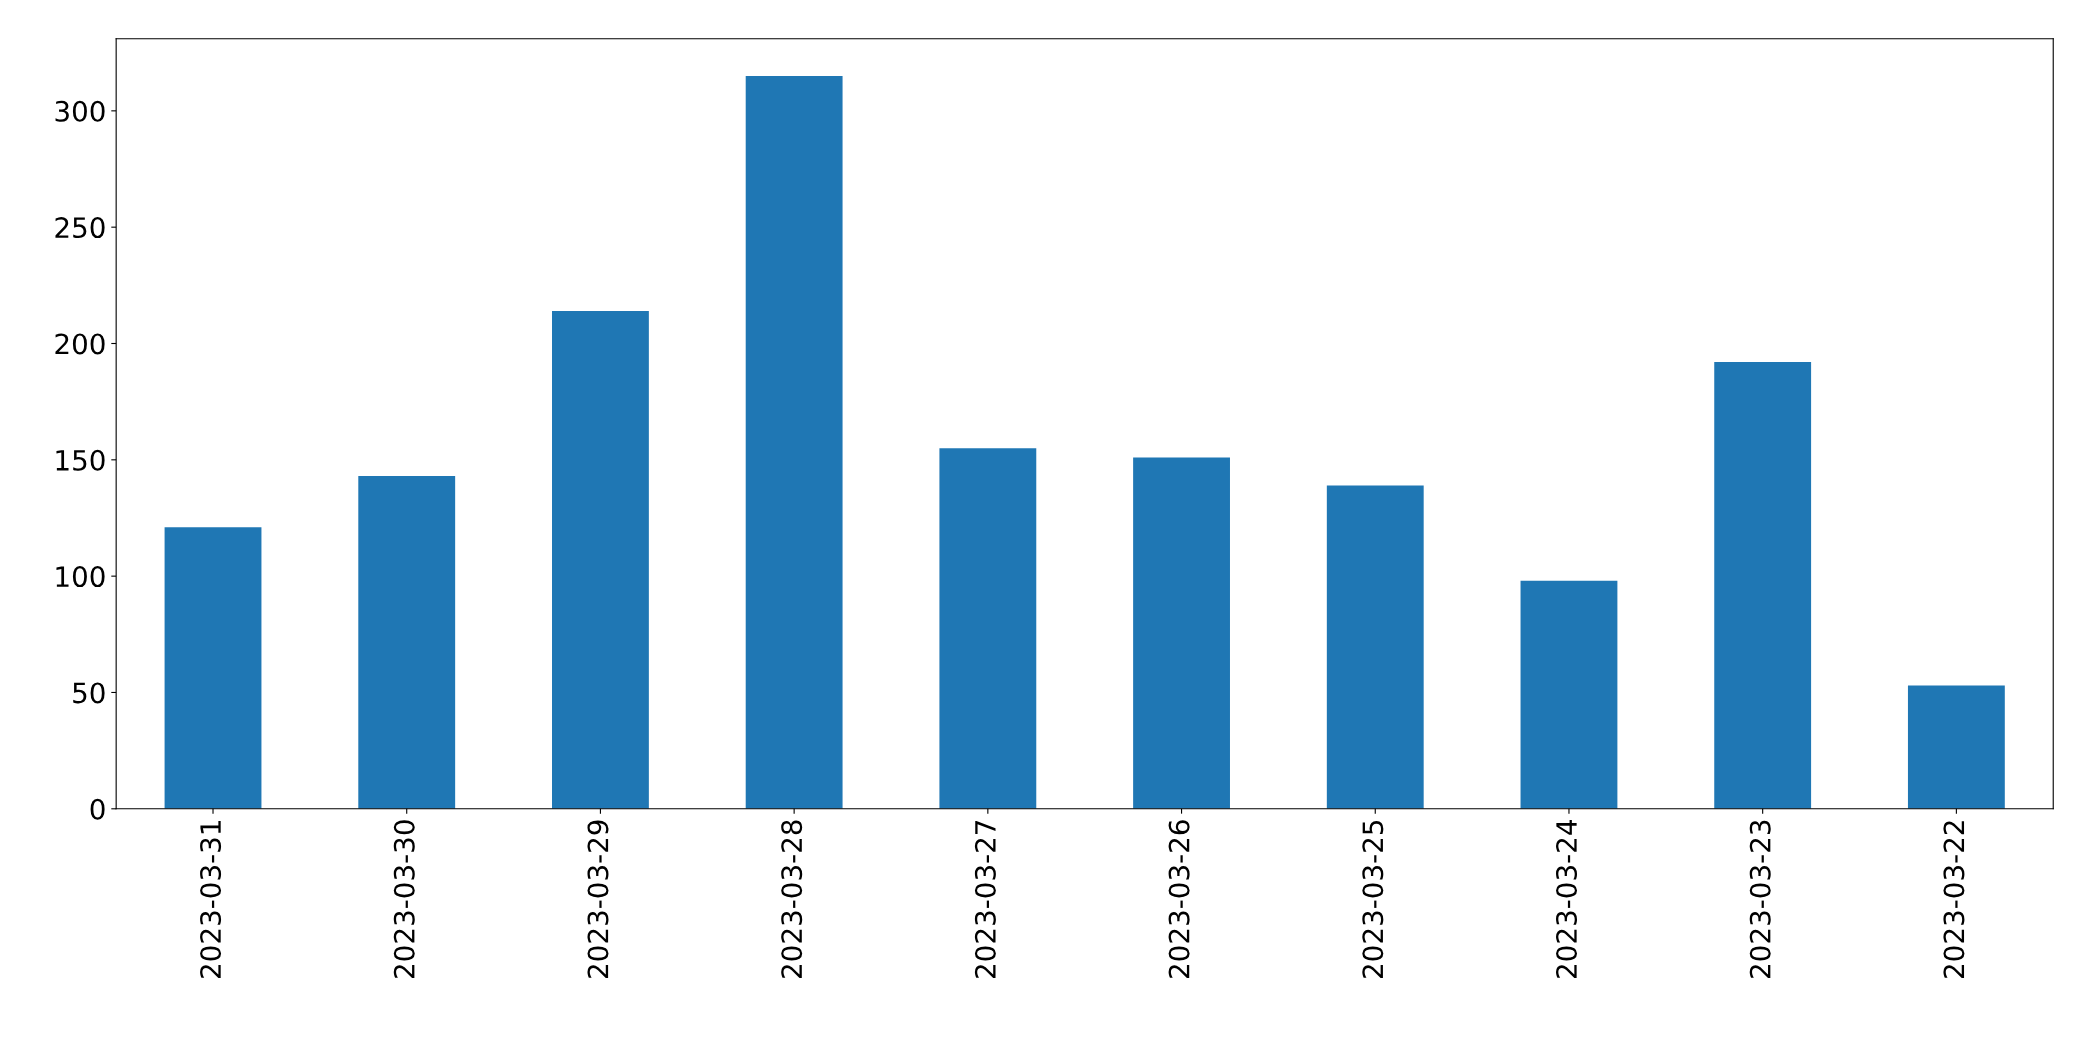  What do you see at coordinates (97, 809) in the screenshot?
I see `y-tick-label: 0` at bounding box center [97, 809].